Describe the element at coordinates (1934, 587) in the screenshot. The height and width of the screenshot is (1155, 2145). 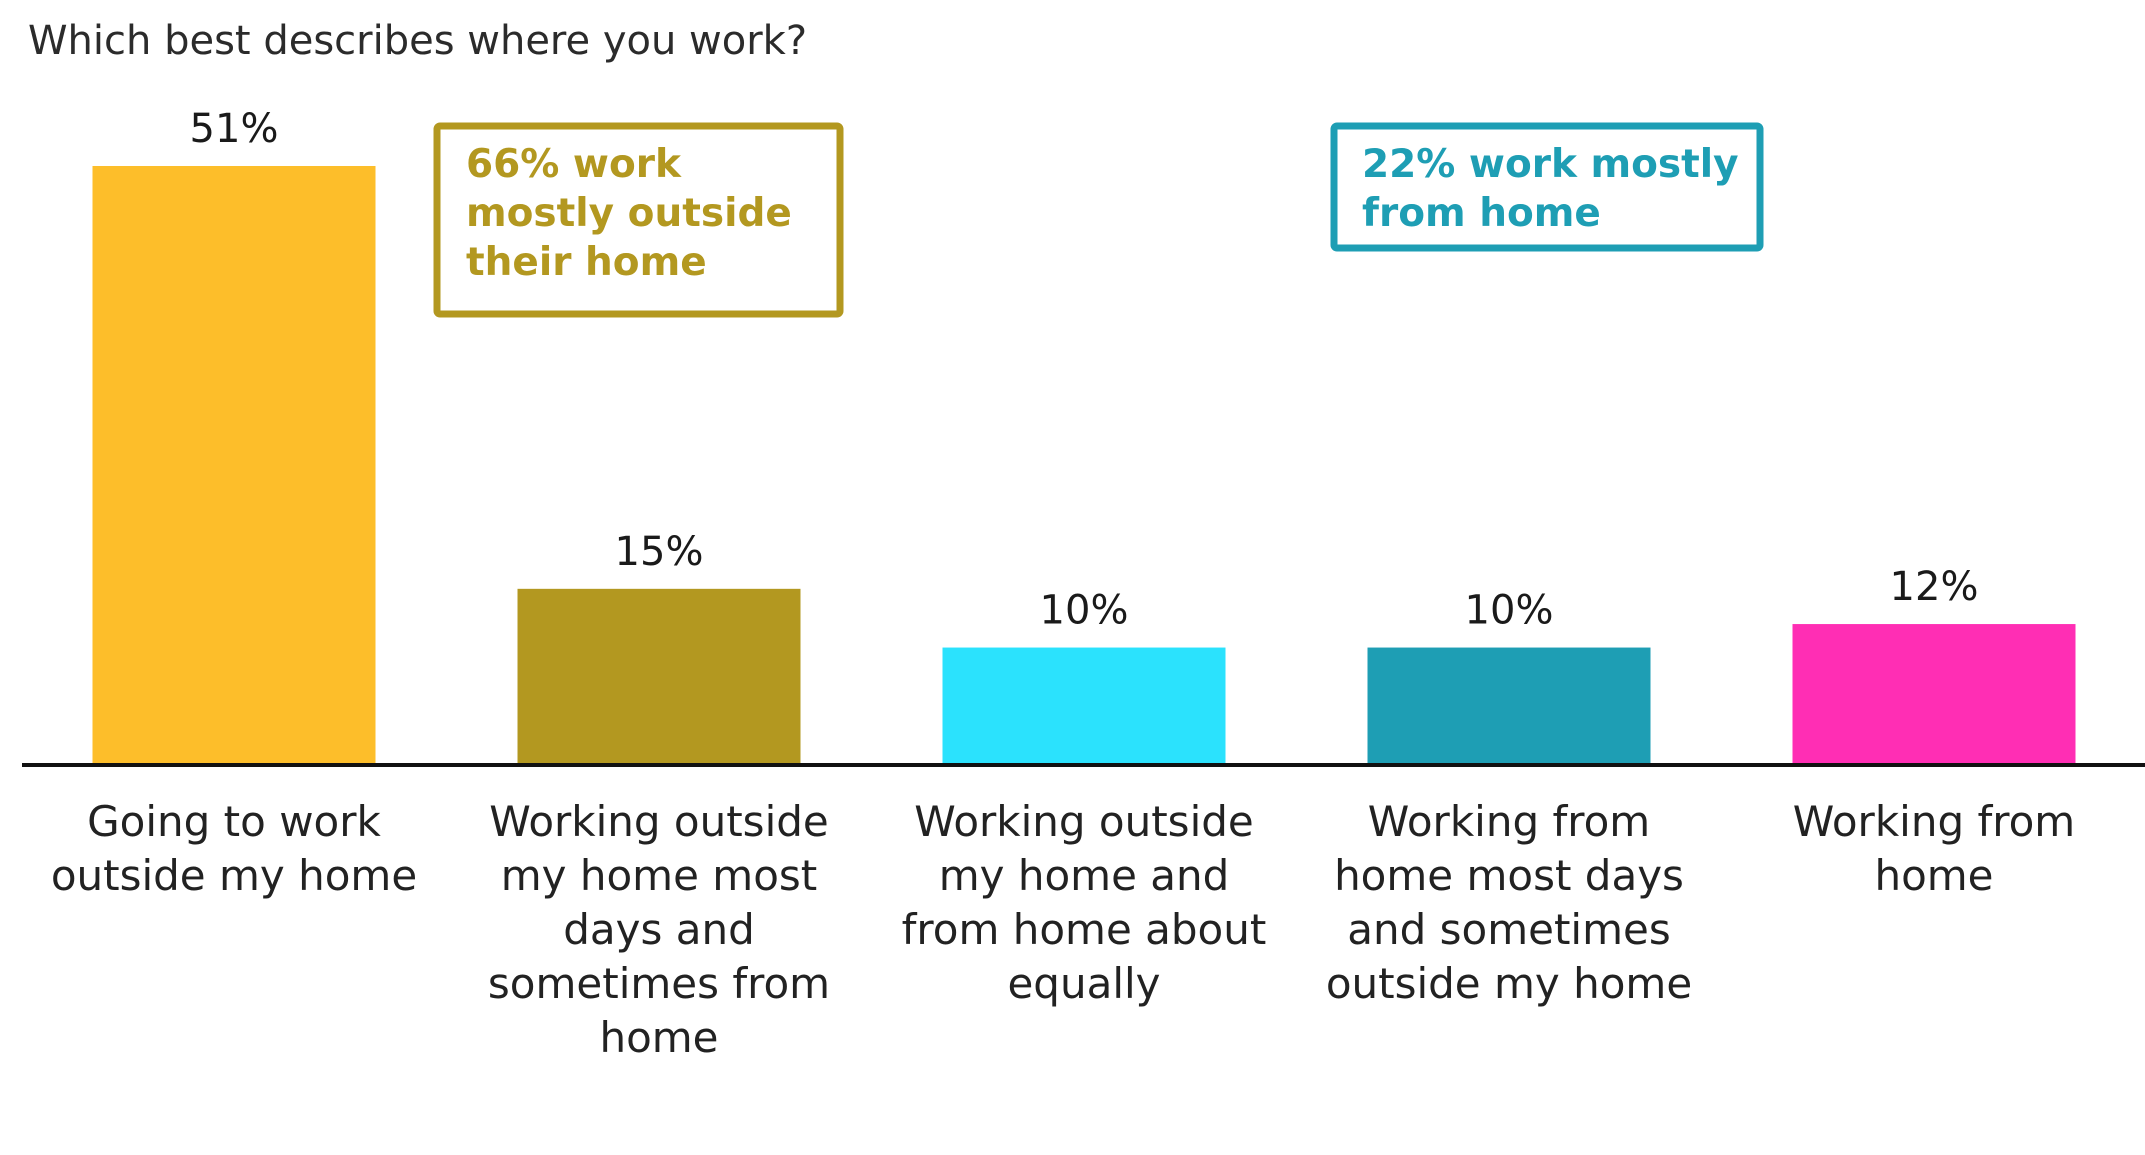
I see `value-label-5: 12%` at that location.